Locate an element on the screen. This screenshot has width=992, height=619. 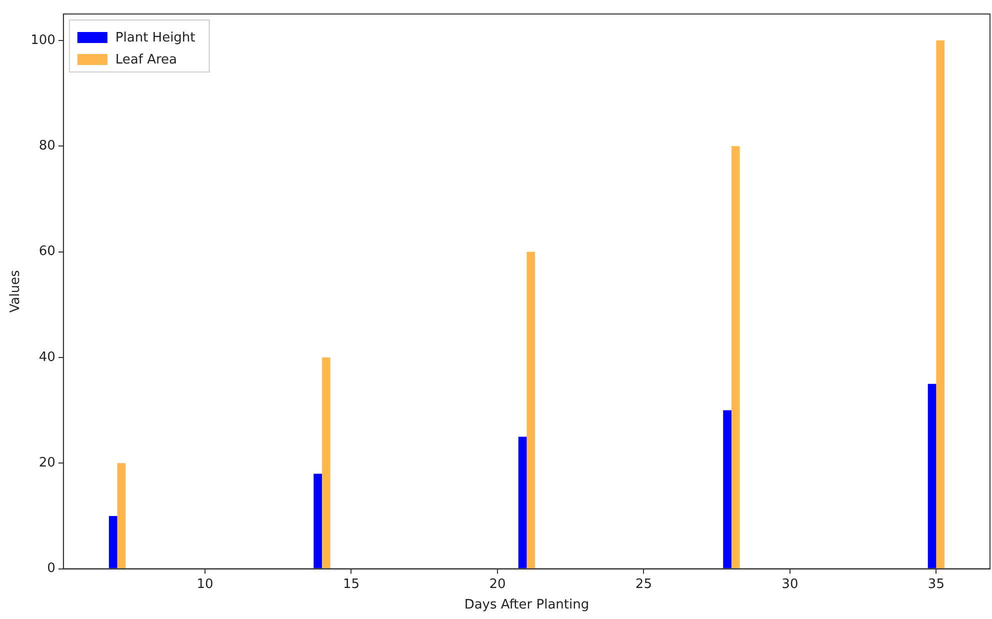
y-axis-title: Values is located at coordinates (16, 291).